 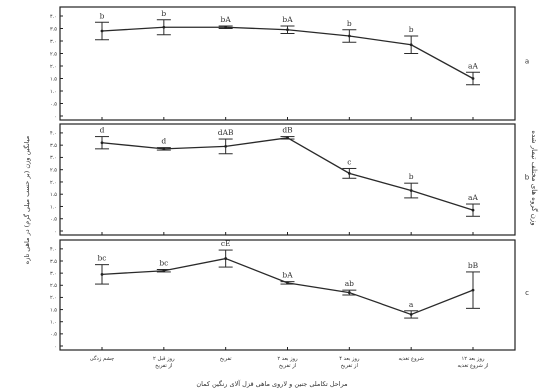 What do you see at coordinates (226, 359) in the screenshot?
I see `x-tick-label: تفریخ` at bounding box center [226, 359].